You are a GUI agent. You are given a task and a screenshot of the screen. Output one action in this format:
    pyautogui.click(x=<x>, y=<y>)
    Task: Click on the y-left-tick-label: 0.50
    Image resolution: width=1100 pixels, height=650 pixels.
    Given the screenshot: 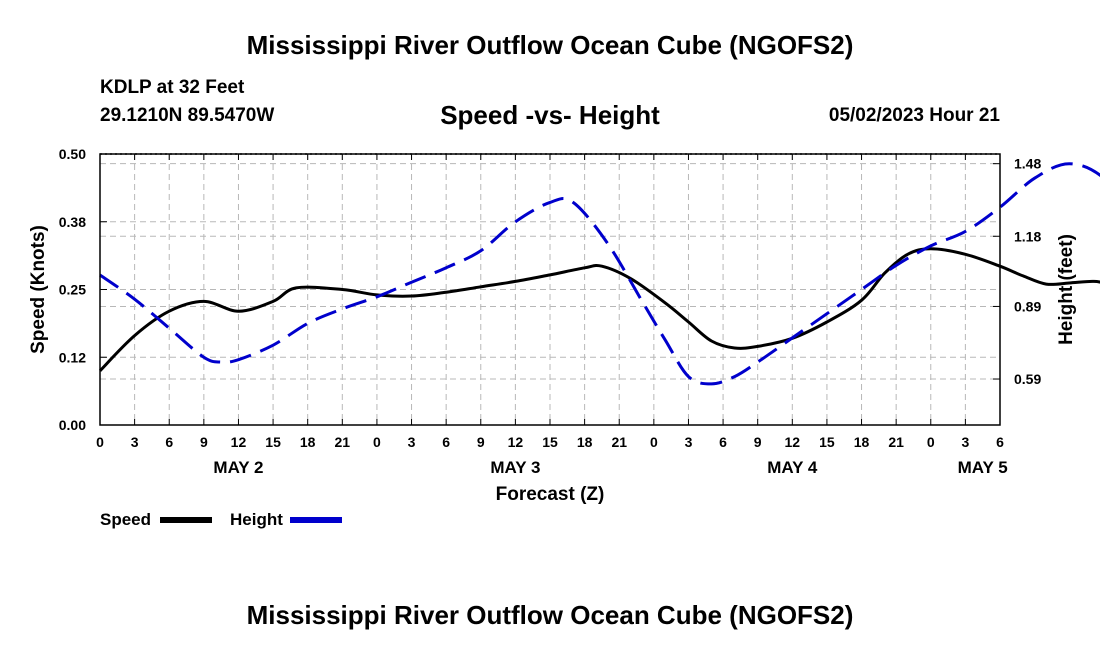 What is the action you would take?
    pyautogui.click(x=72, y=154)
    